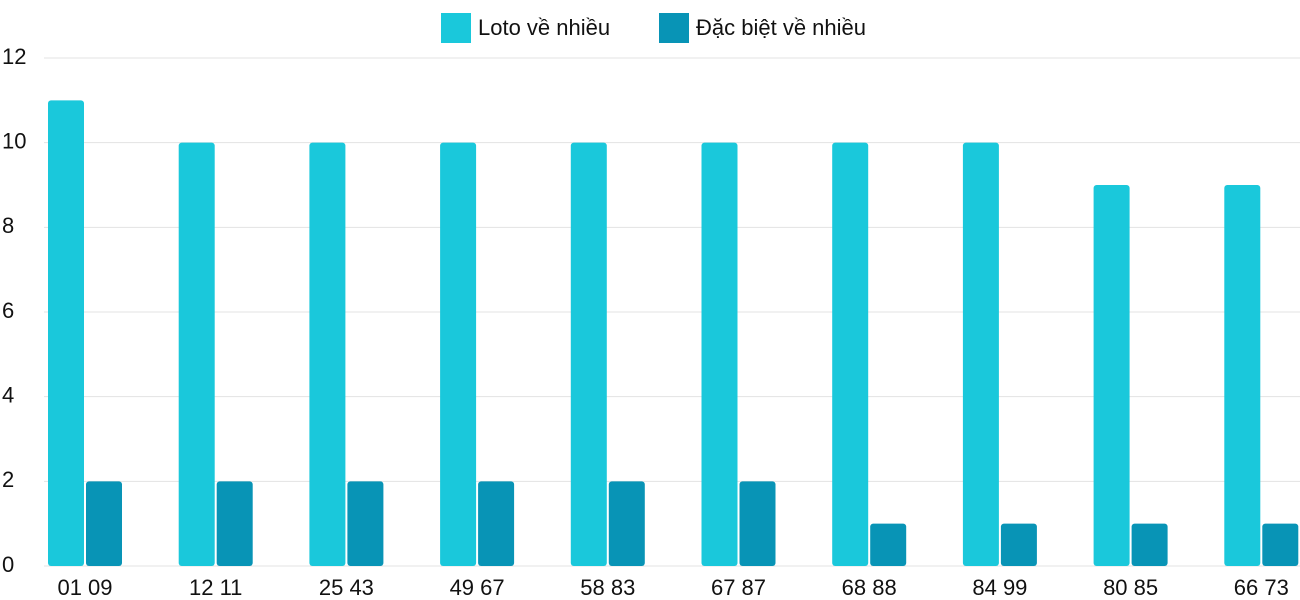  What do you see at coordinates (1130, 587) in the screenshot?
I see `x-tick-label: 80 85` at bounding box center [1130, 587].